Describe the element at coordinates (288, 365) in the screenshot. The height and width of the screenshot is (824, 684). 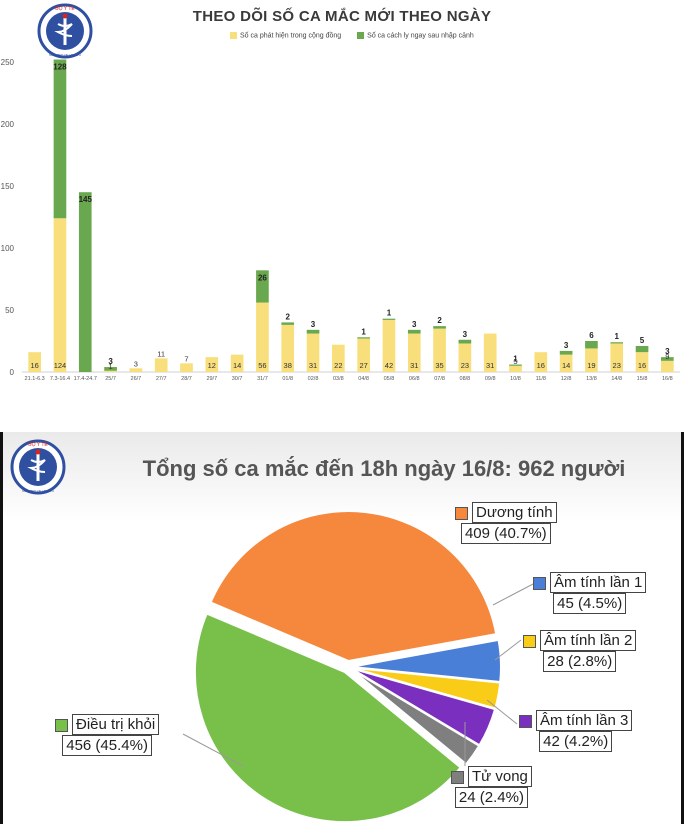
I see `data-label-community: 38` at that location.